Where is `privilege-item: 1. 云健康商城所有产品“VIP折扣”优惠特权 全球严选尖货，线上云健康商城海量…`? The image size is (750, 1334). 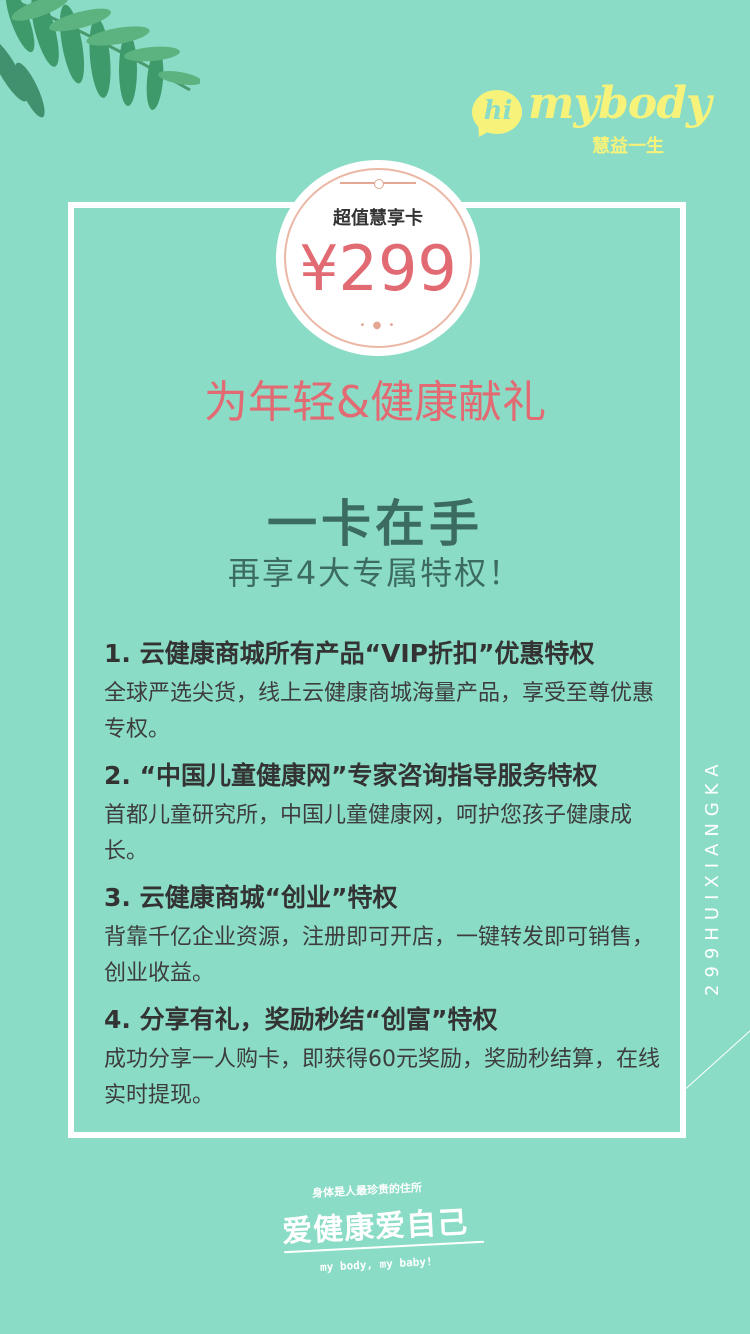
privilege-item: 1. 云健康商城所有产品“VIP折扣”优惠特权 全球严选尖货，线上云健康商城海量… is located at coordinates (384, 692).